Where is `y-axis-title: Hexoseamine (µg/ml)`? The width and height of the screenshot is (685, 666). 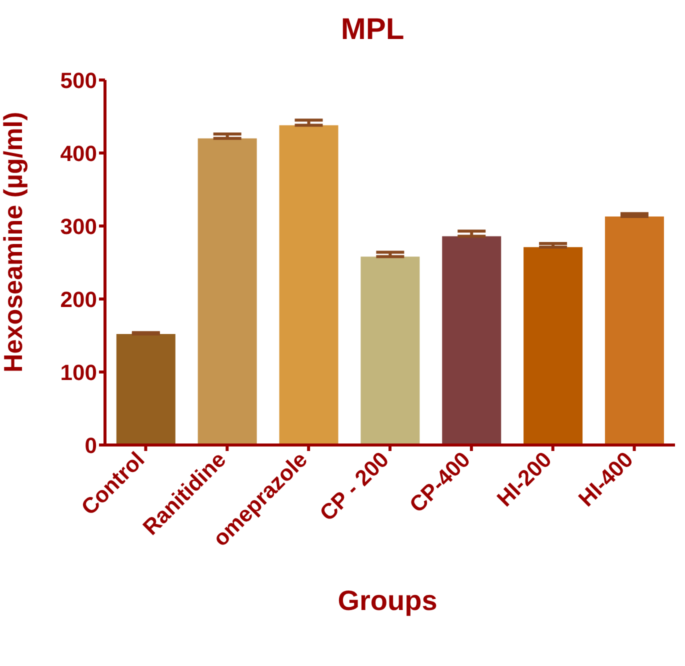
y-axis-title: Hexoseamine (µg/ml) is located at coordinates (14, 242).